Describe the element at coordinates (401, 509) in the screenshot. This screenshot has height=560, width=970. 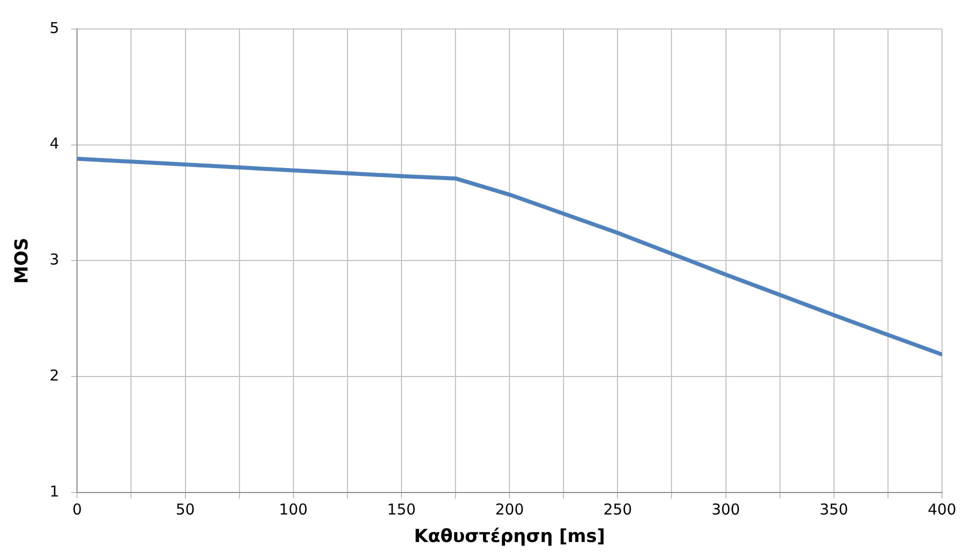
I see `x-tick-label: 150` at that location.